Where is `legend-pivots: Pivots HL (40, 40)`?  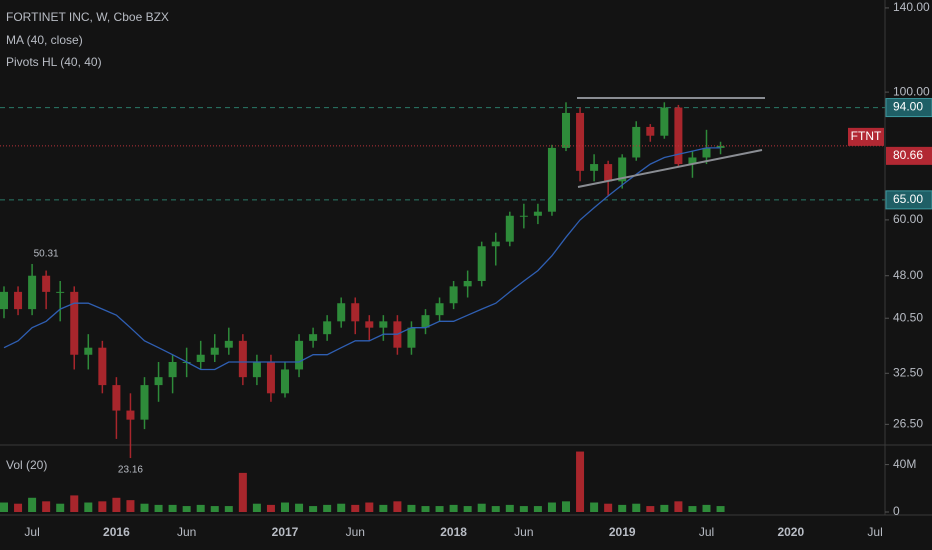 legend-pivots: Pivots HL (40, 40) is located at coordinates (54, 62).